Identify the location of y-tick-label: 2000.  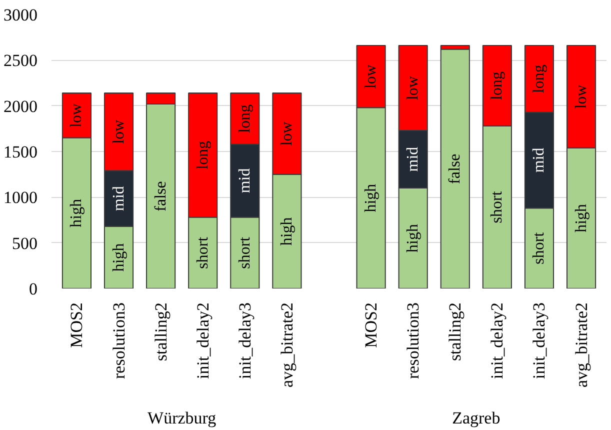
(21, 106).